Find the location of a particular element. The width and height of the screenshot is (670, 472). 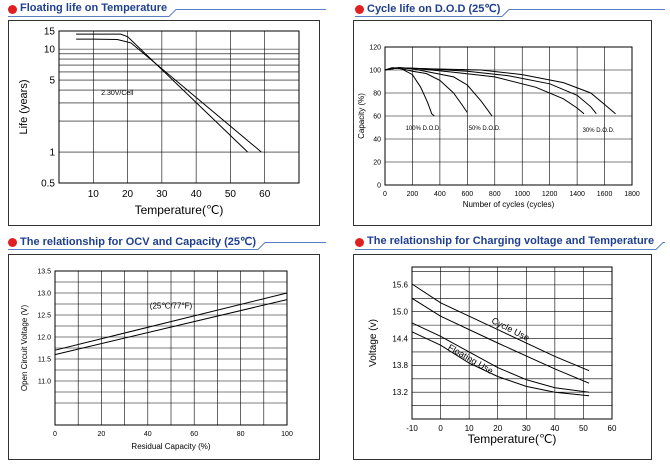

x-tick-label: 1200 is located at coordinates (550, 194).